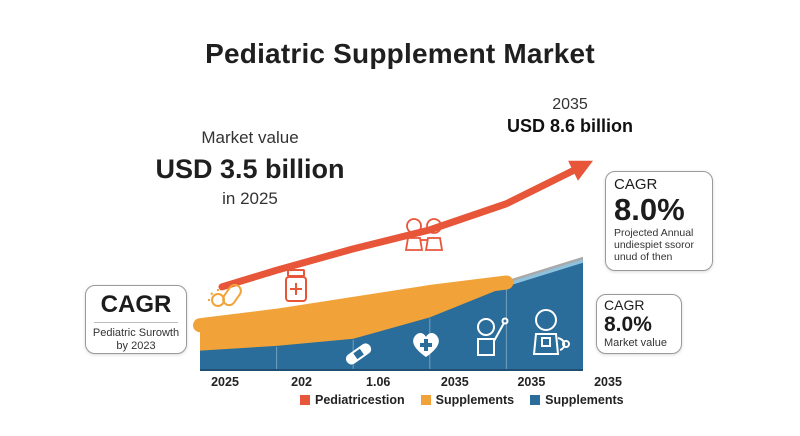 The image size is (800, 436). I want to click on cagr-right-top-value: 8.0%, so click(649, 209).